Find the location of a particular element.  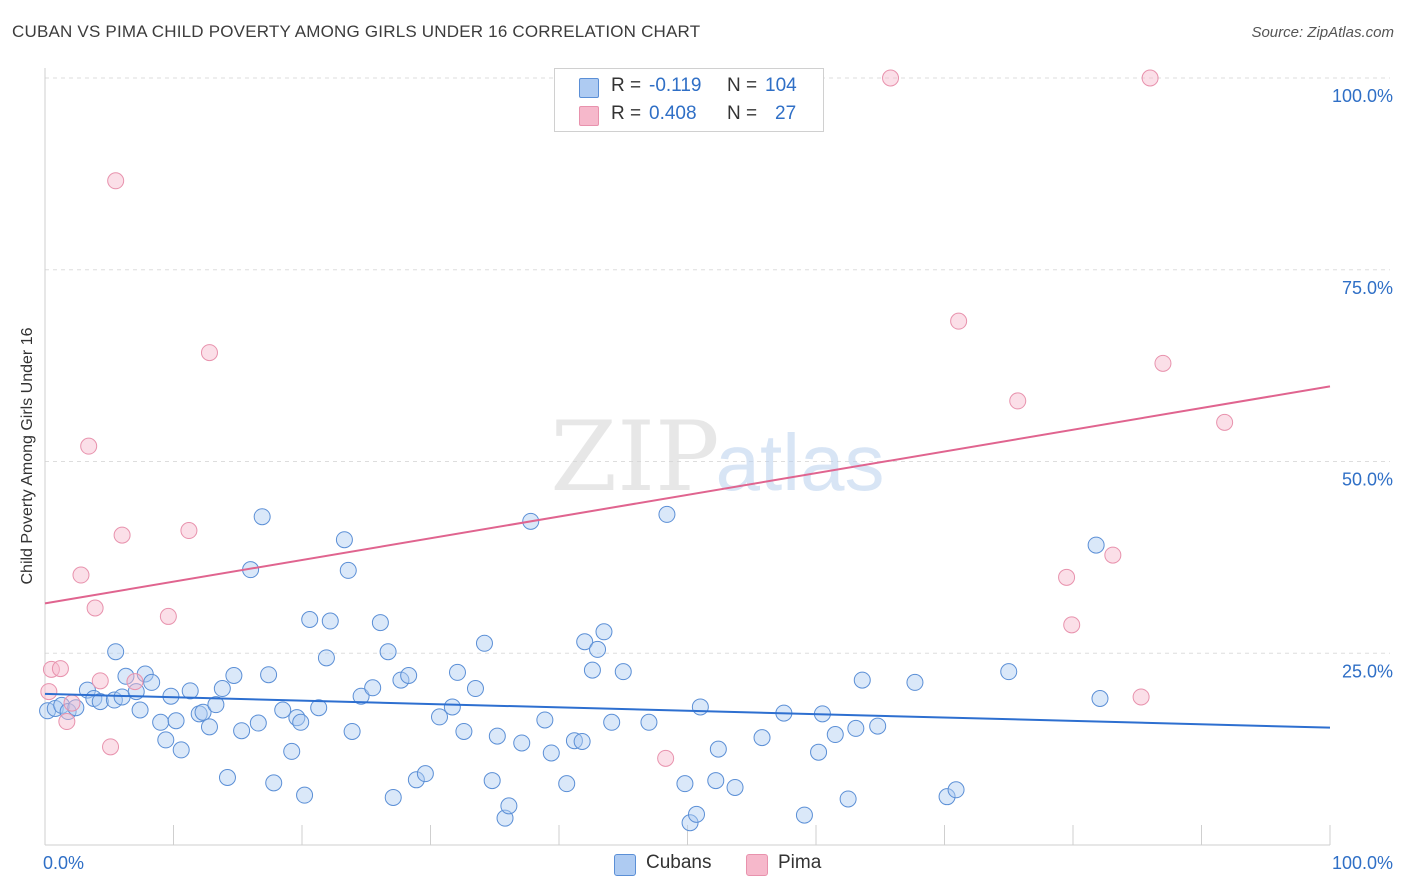

watermark-zip: ZIP is located at coordinates (634, 457).